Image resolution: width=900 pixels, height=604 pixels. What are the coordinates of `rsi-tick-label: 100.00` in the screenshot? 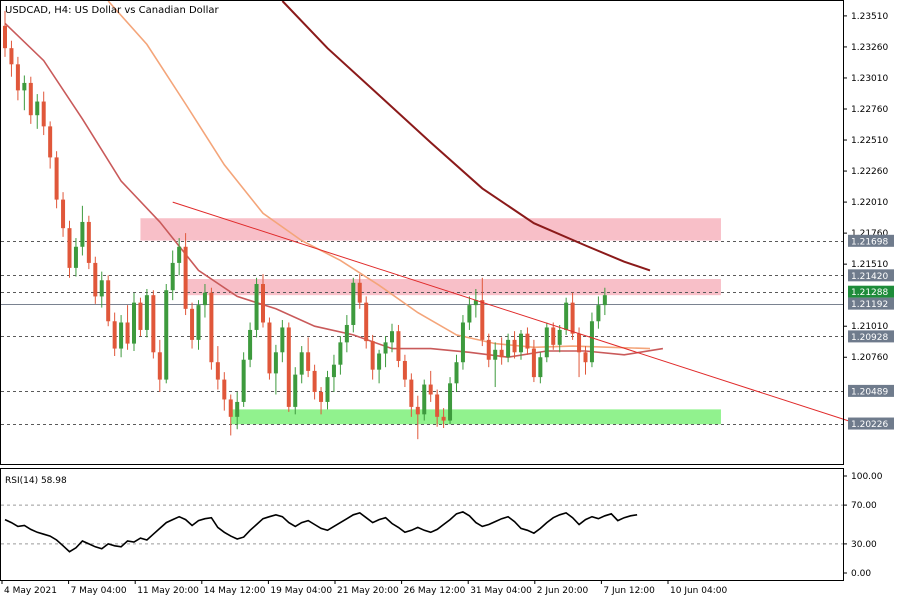 It's located at (867, 477).